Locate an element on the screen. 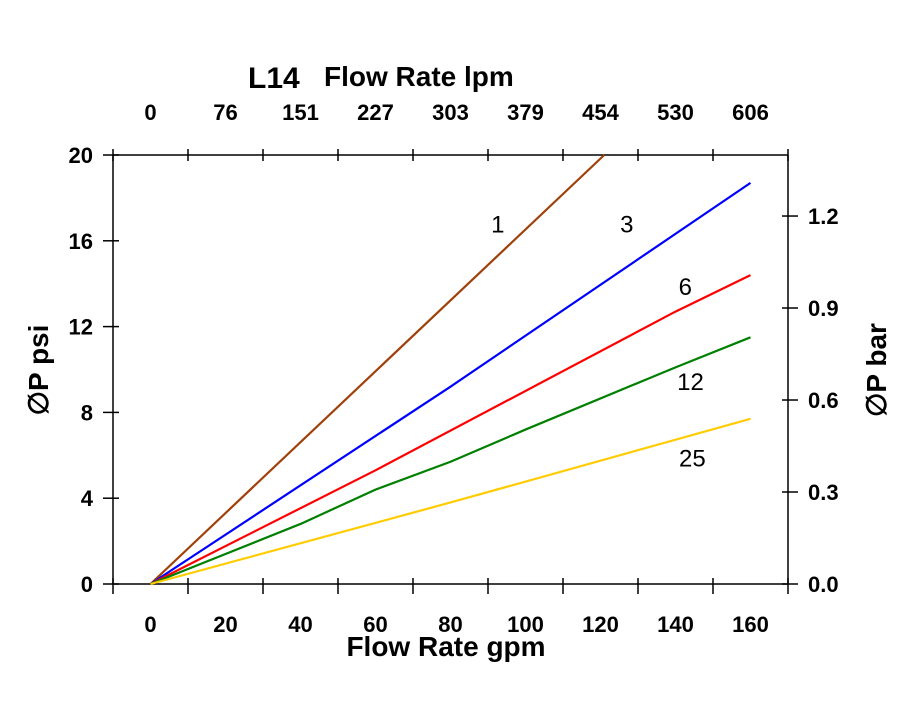 The width and height of the screenshot is (908, 702). y2-tick-label: 0.3 is located at coordinates (823, 492).